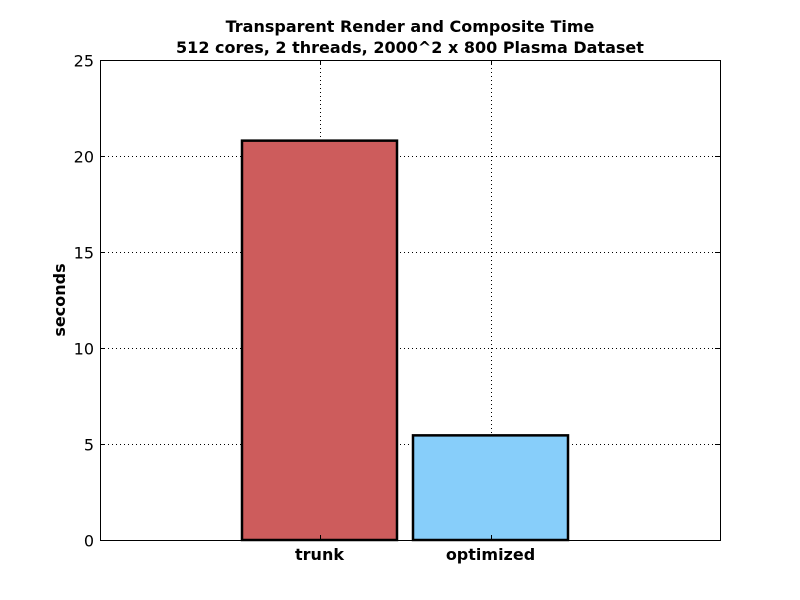 This screenshot has height=600, width=800. I want to click on x-tick-label: optimized, so click(490, 554).